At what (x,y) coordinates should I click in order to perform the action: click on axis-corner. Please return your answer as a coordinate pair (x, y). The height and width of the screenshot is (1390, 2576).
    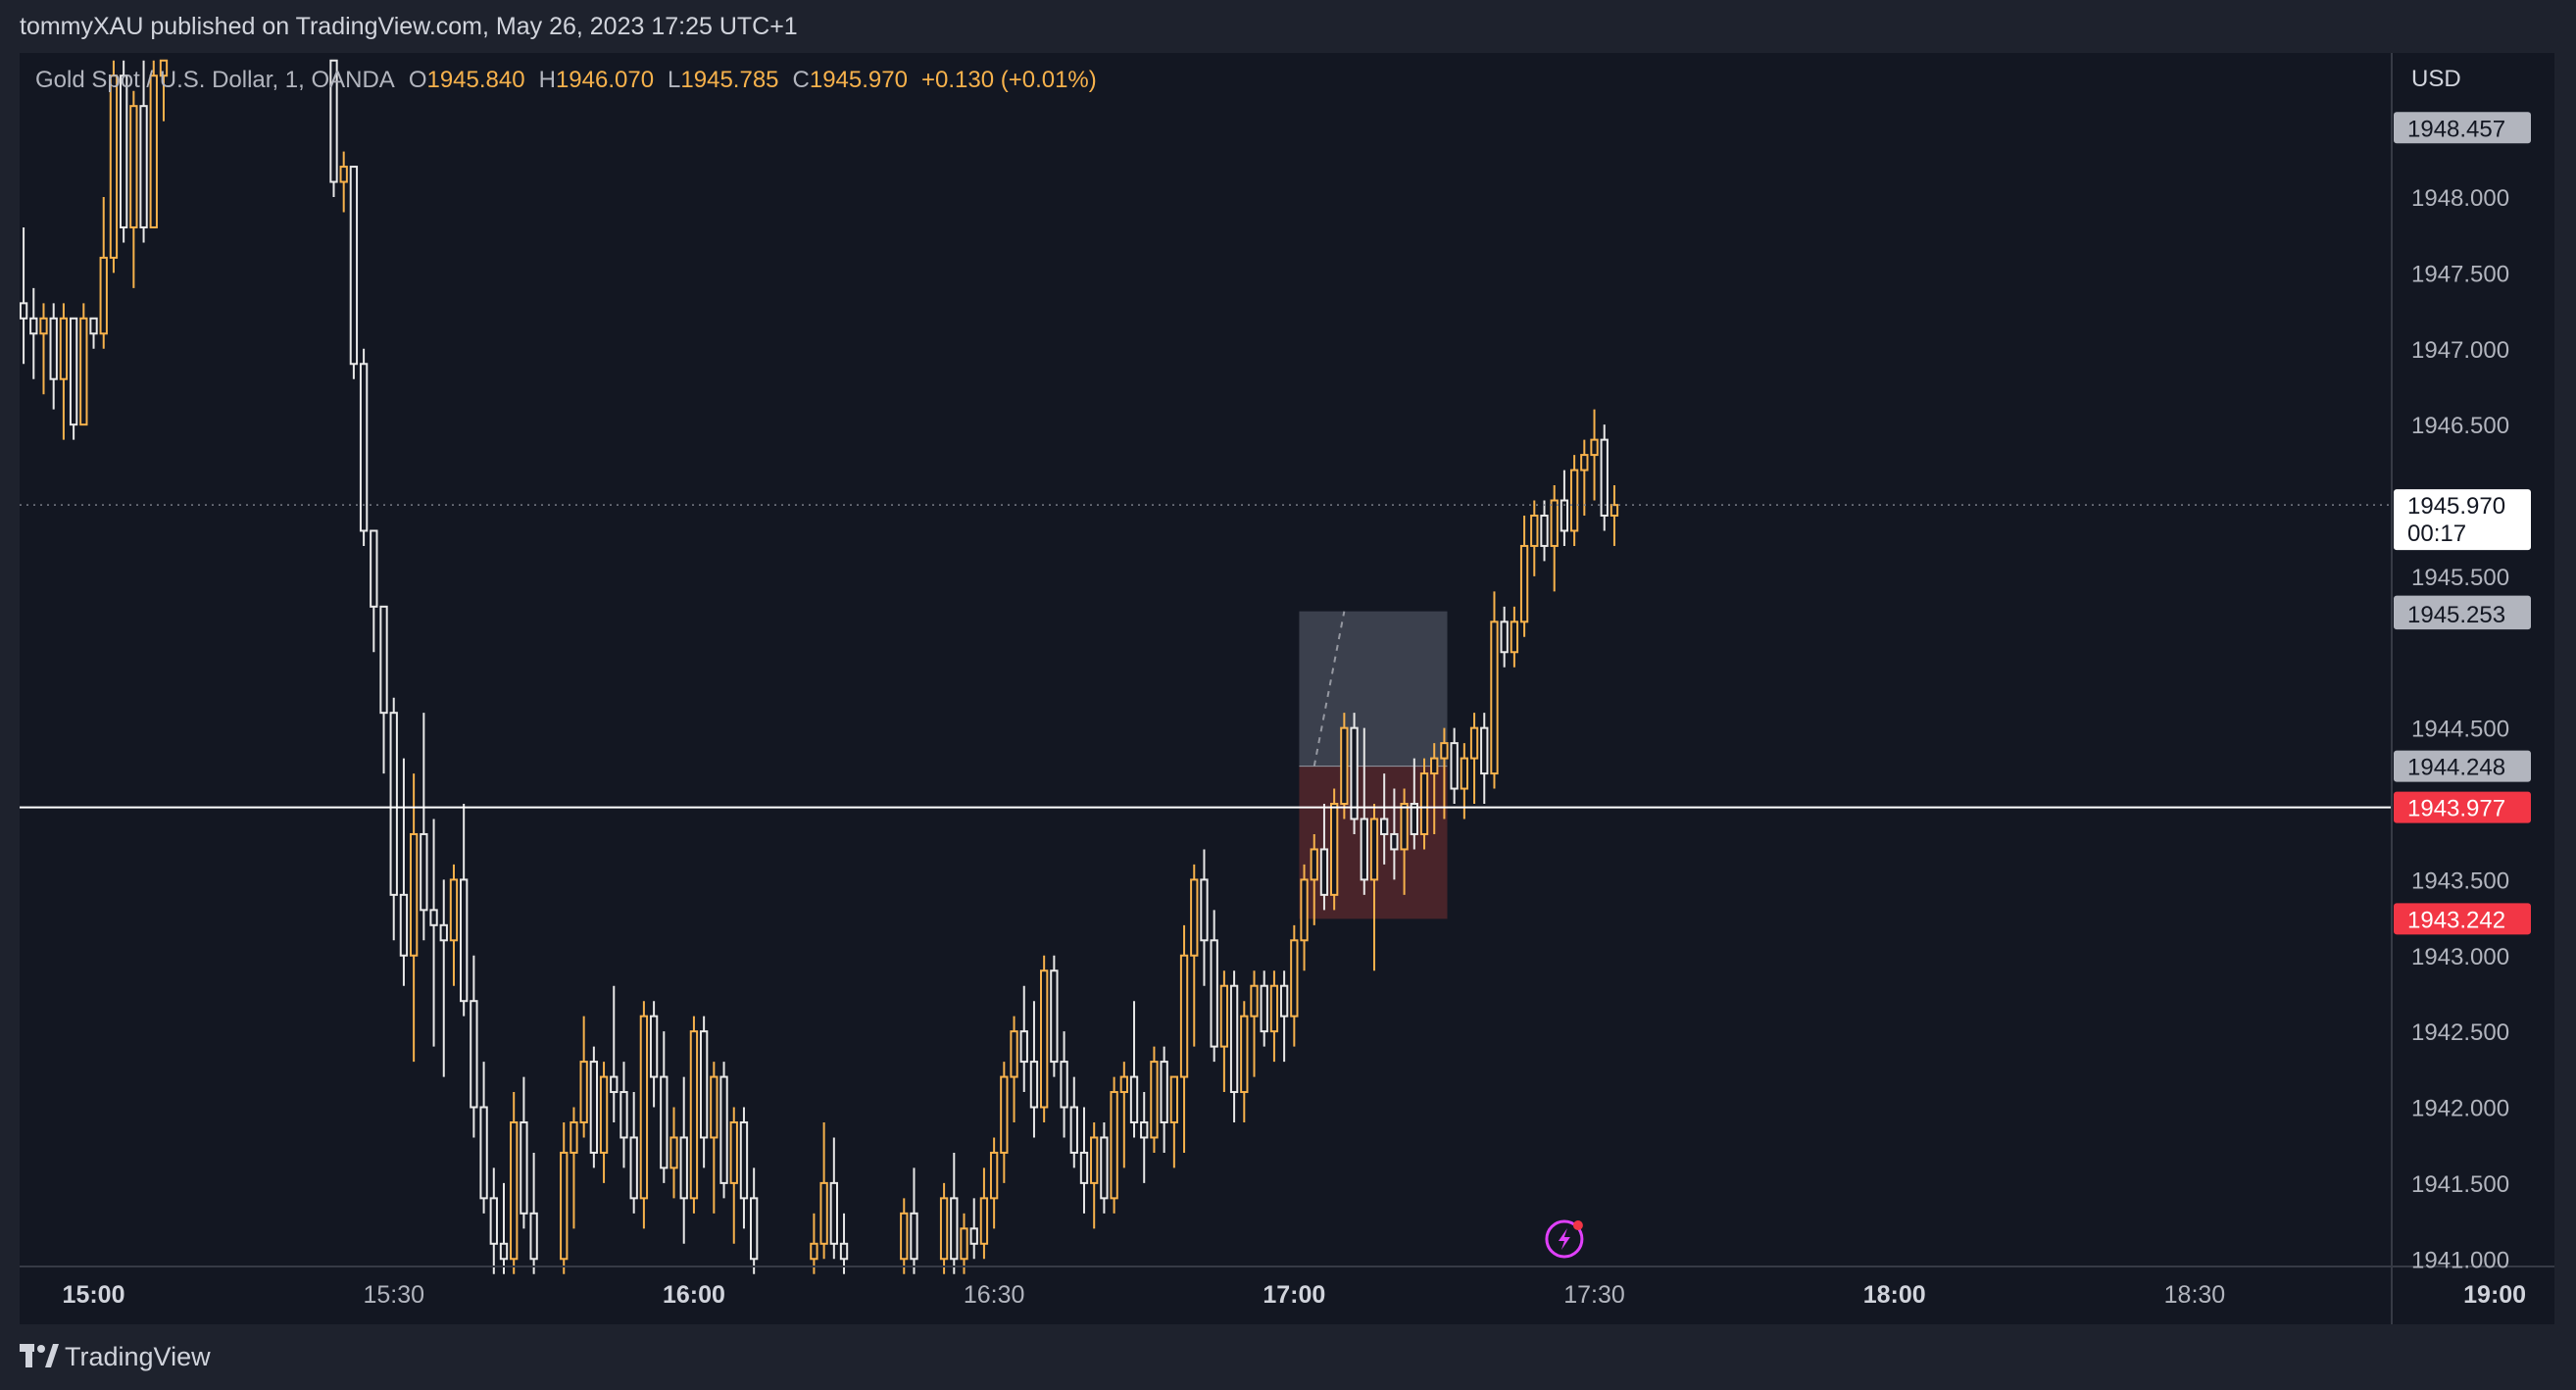
    Looking at the image, I should click on (2473, 1295).